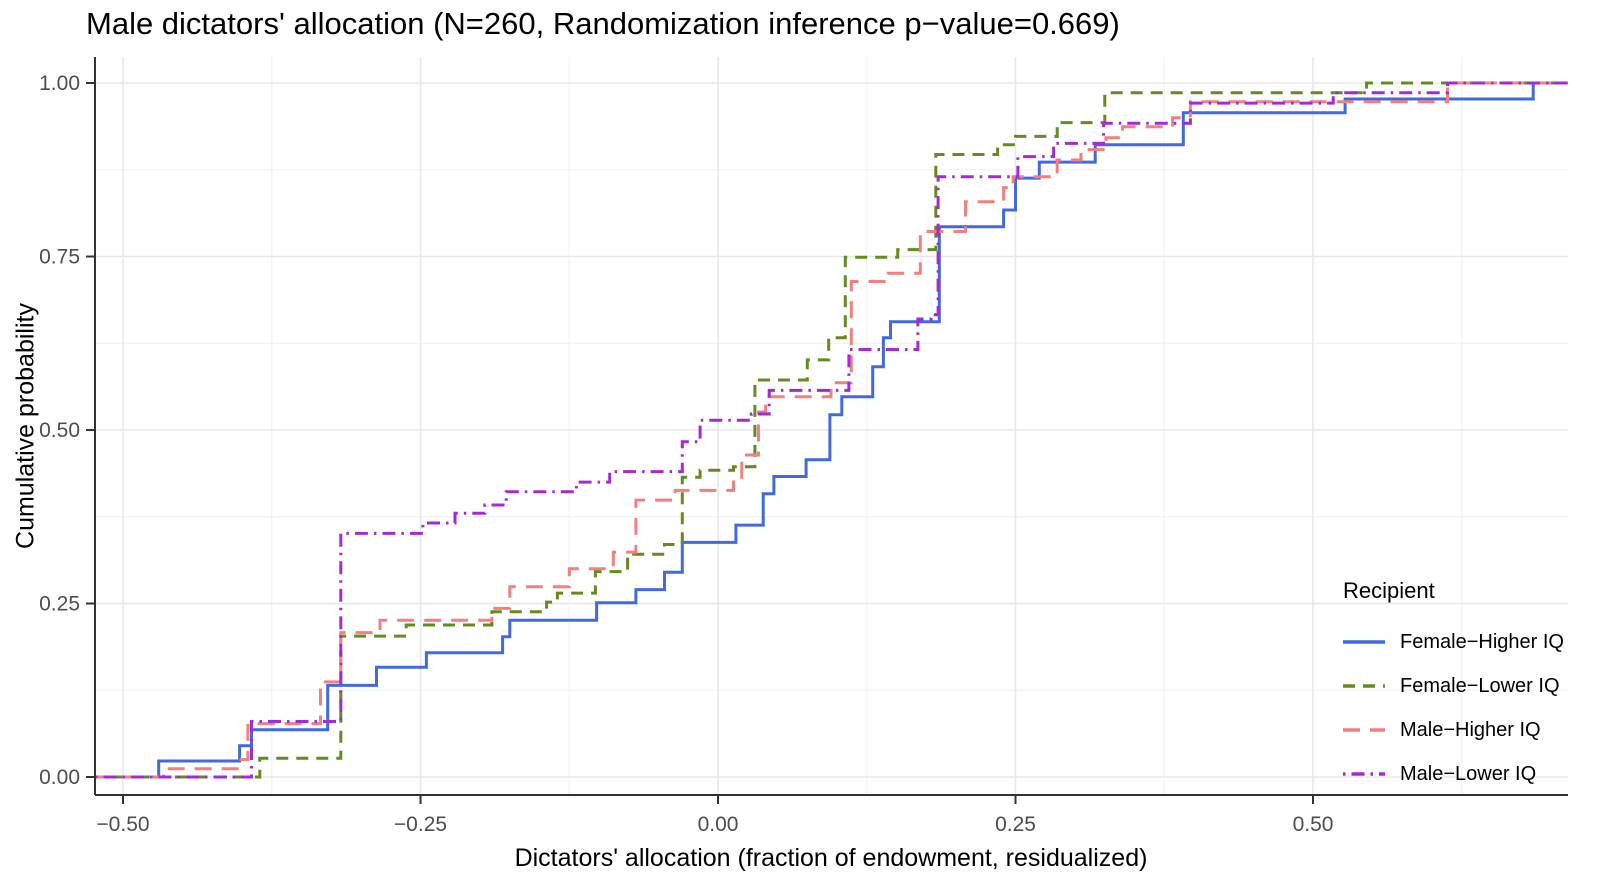 The image size is (1600, 882). What do you see at coordinates (1480, 685) in the screenshot?
I see `legend-item-label: Female−Lower IQ` at bounding box center [1480, 685].